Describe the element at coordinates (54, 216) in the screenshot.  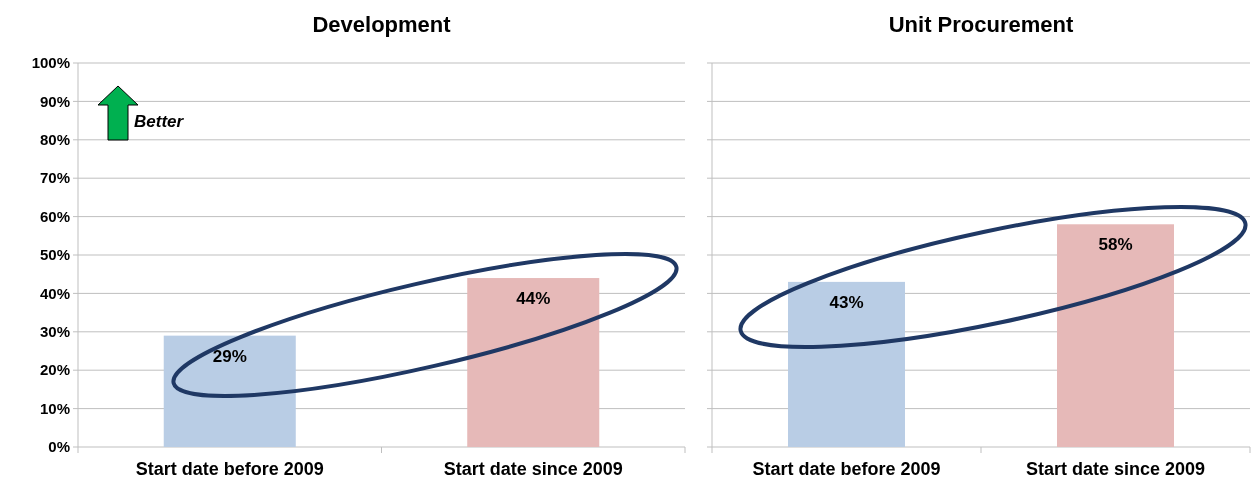
I see `y-tick-label: 60%` at that location.